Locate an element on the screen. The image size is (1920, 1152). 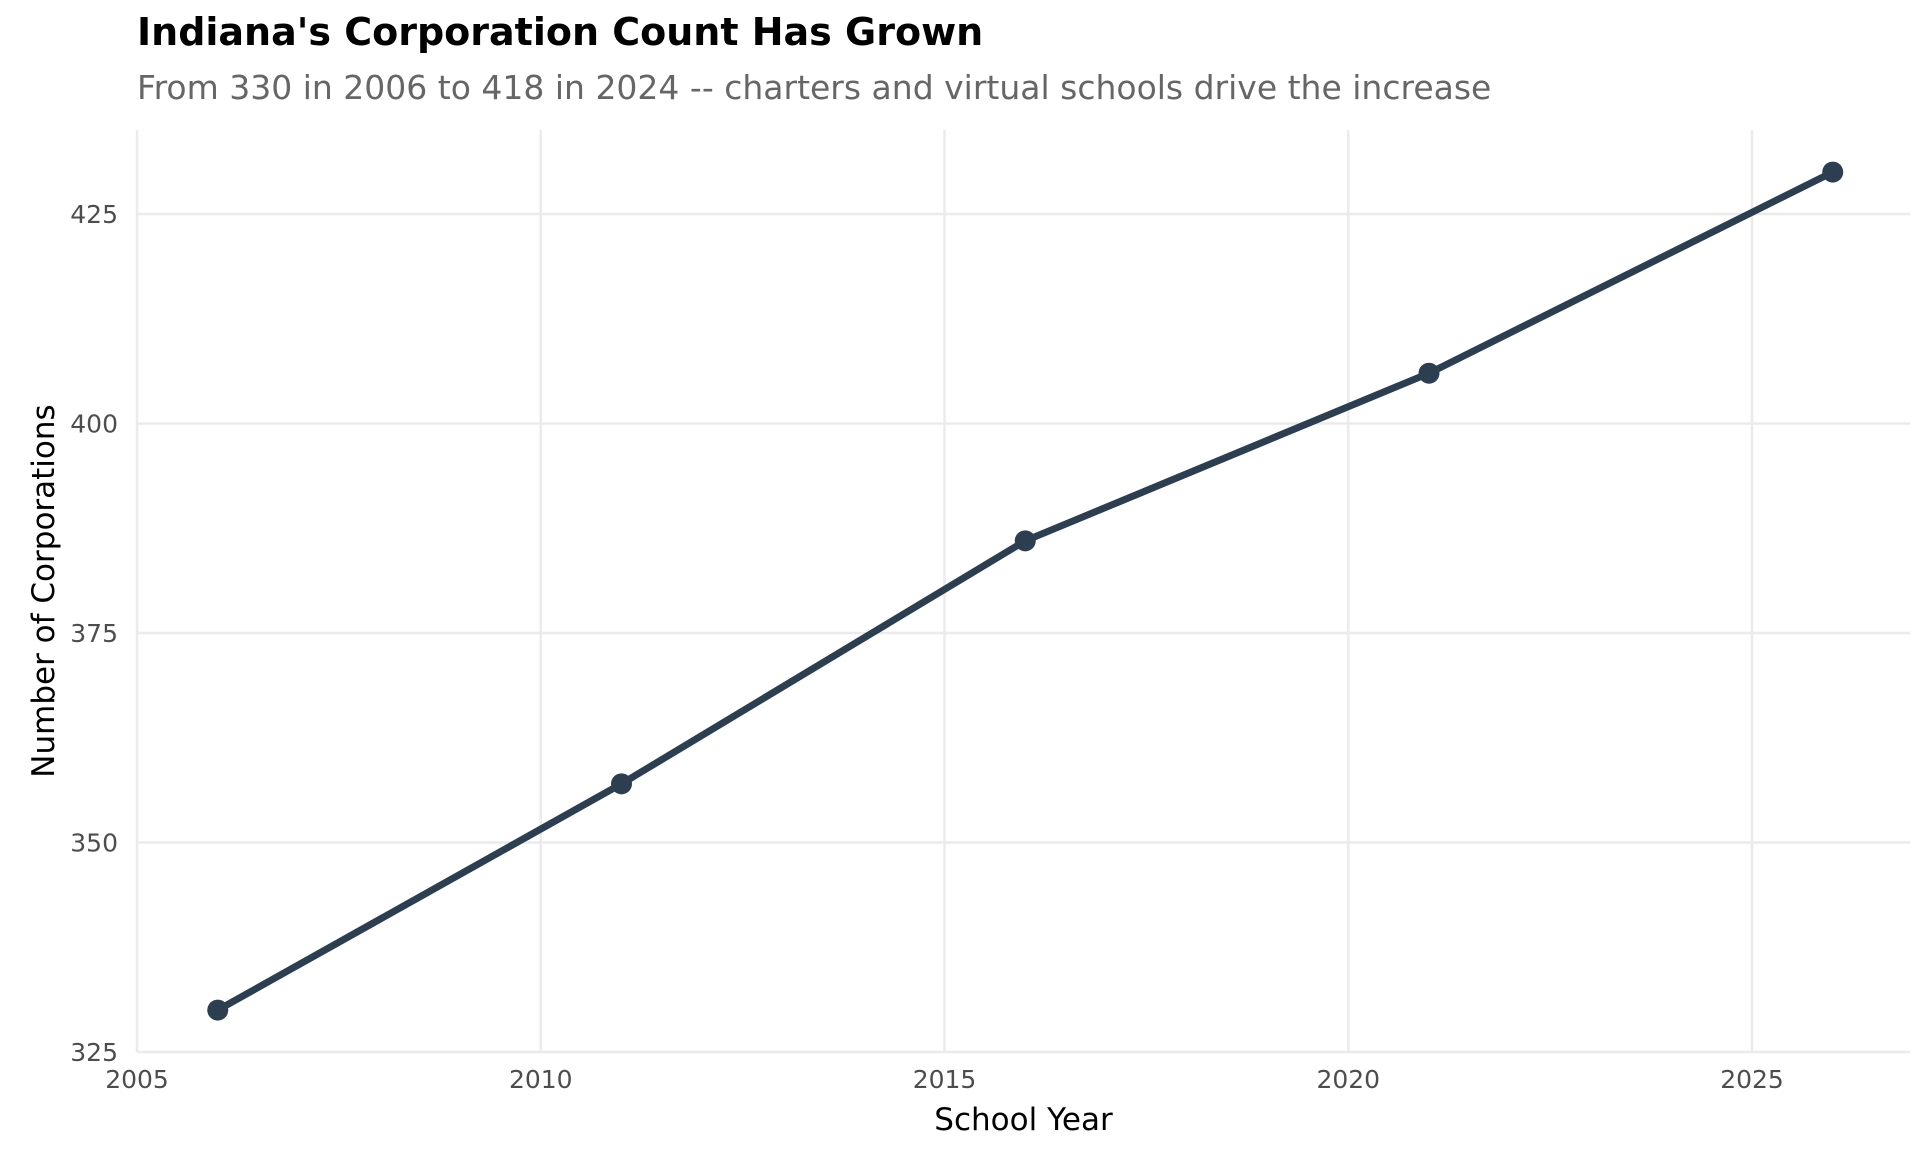
x-tick-label: 2015 is located at coordinates (945, 1079).